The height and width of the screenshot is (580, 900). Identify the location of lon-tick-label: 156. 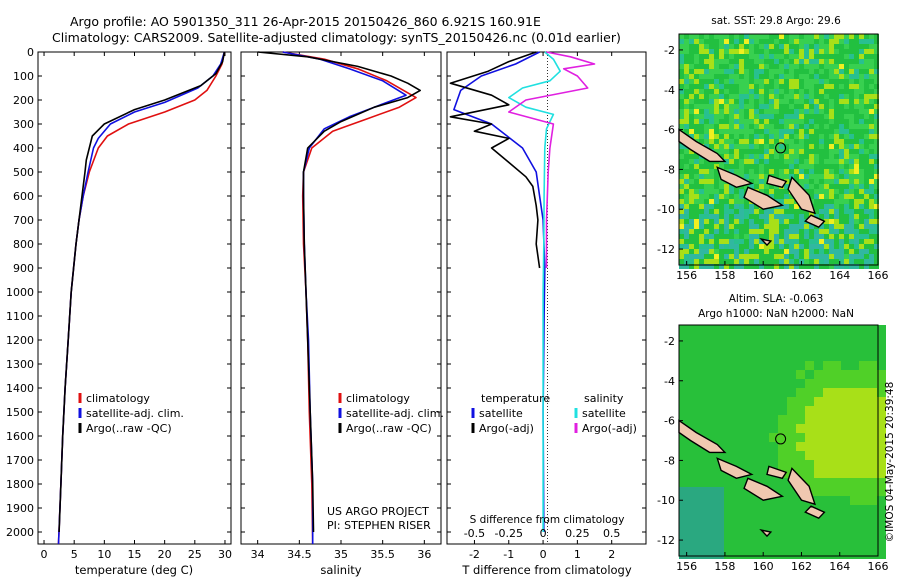
(686, 275).